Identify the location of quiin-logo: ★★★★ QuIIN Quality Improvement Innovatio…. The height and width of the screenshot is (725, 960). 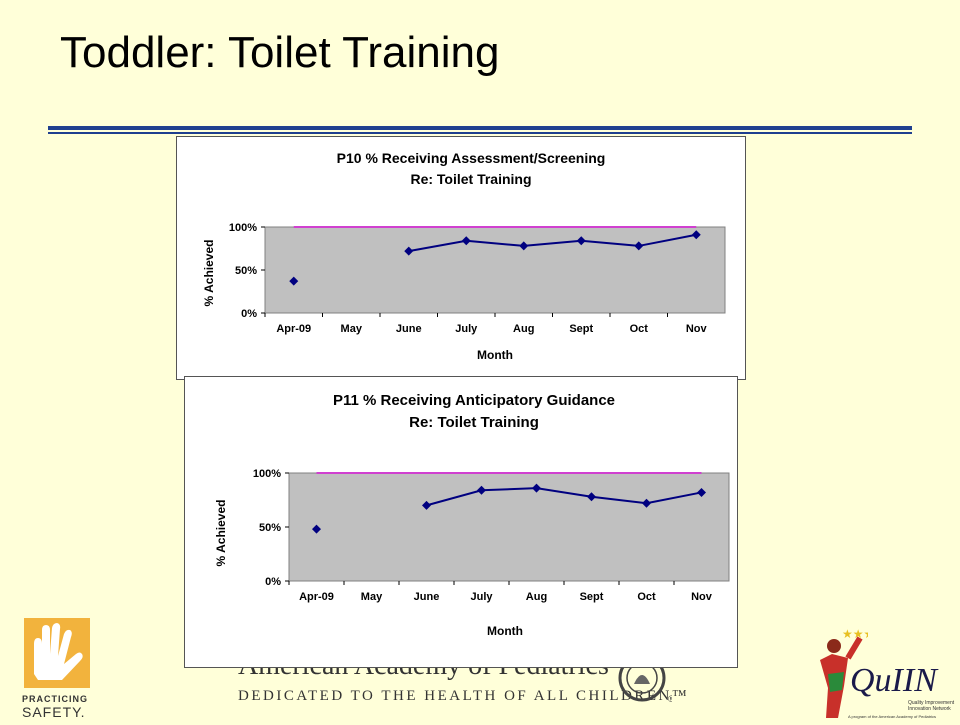
(883, 672).